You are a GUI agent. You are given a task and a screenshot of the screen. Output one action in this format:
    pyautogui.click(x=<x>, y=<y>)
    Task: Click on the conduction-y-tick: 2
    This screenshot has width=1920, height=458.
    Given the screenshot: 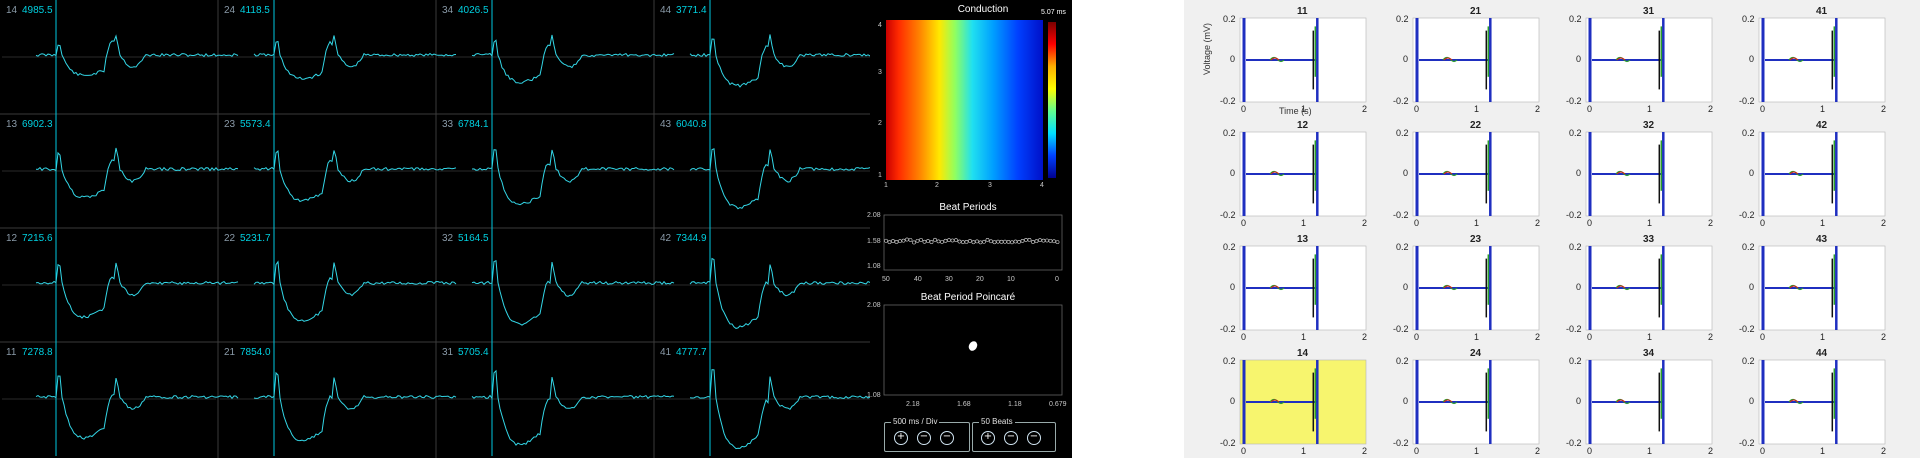 What is the action you would take?
    pyautogui.click(x=880, y=123)
    